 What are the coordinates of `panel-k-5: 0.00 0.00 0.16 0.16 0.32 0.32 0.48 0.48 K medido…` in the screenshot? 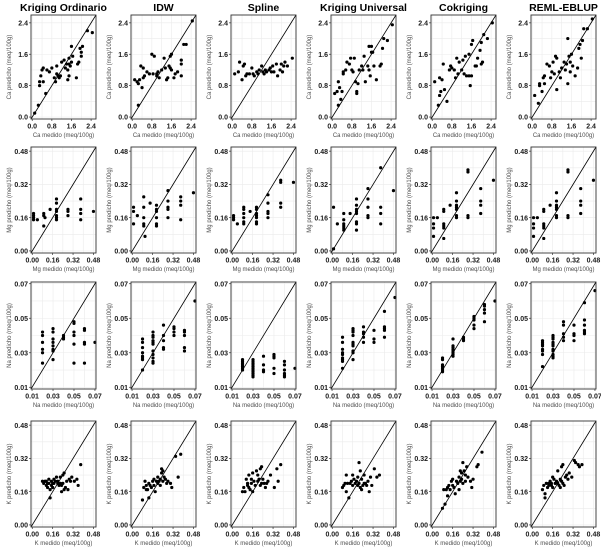 It's located at (553, 483).